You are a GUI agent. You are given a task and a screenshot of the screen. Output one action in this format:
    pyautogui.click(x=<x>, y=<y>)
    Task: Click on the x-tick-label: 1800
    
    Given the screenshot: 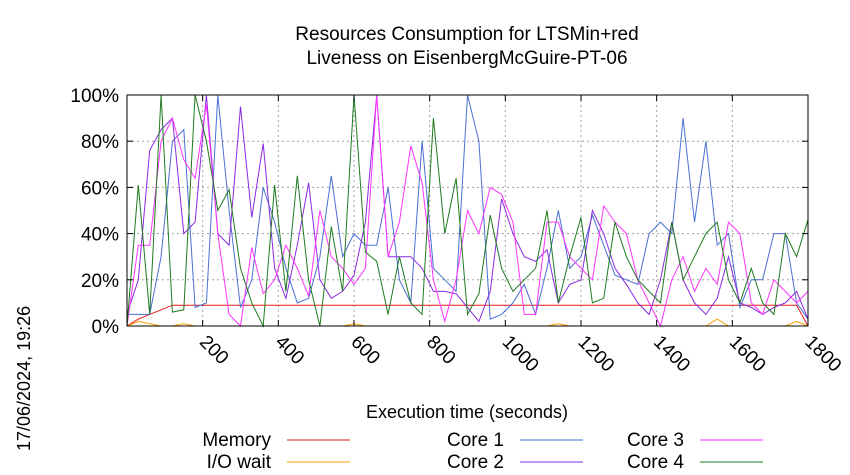 What is the action you would take?
    pyautogui.click(x=822, y=354)
    